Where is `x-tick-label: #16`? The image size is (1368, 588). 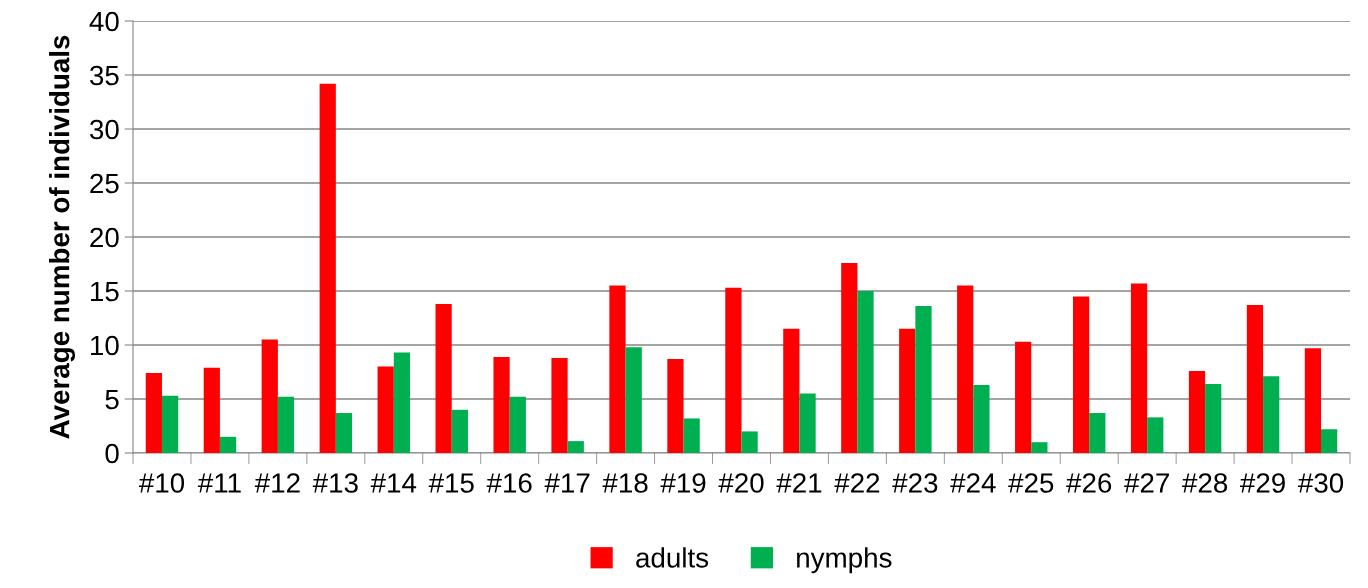
x-tick-label: #16 is located at coordinates (509, 483).